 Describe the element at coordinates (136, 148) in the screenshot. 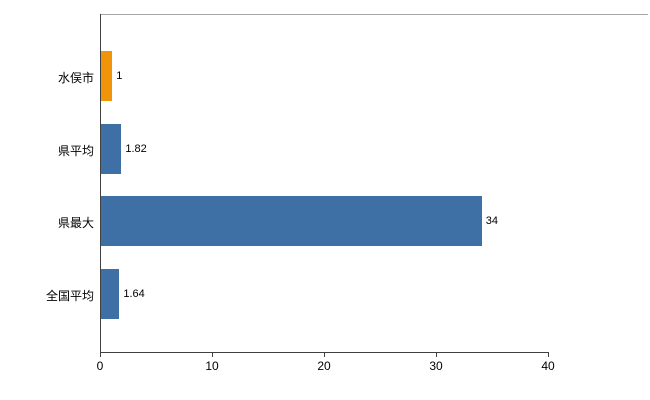

I see `value-label: 1.82` at that location.